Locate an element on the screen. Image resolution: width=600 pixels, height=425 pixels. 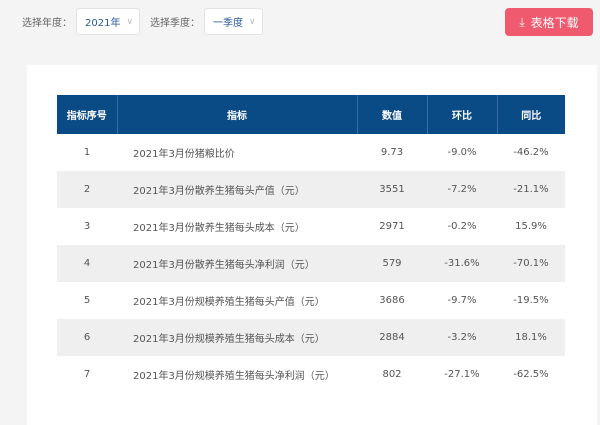
year-value: 2021年 is located at coordinates (103, 23).